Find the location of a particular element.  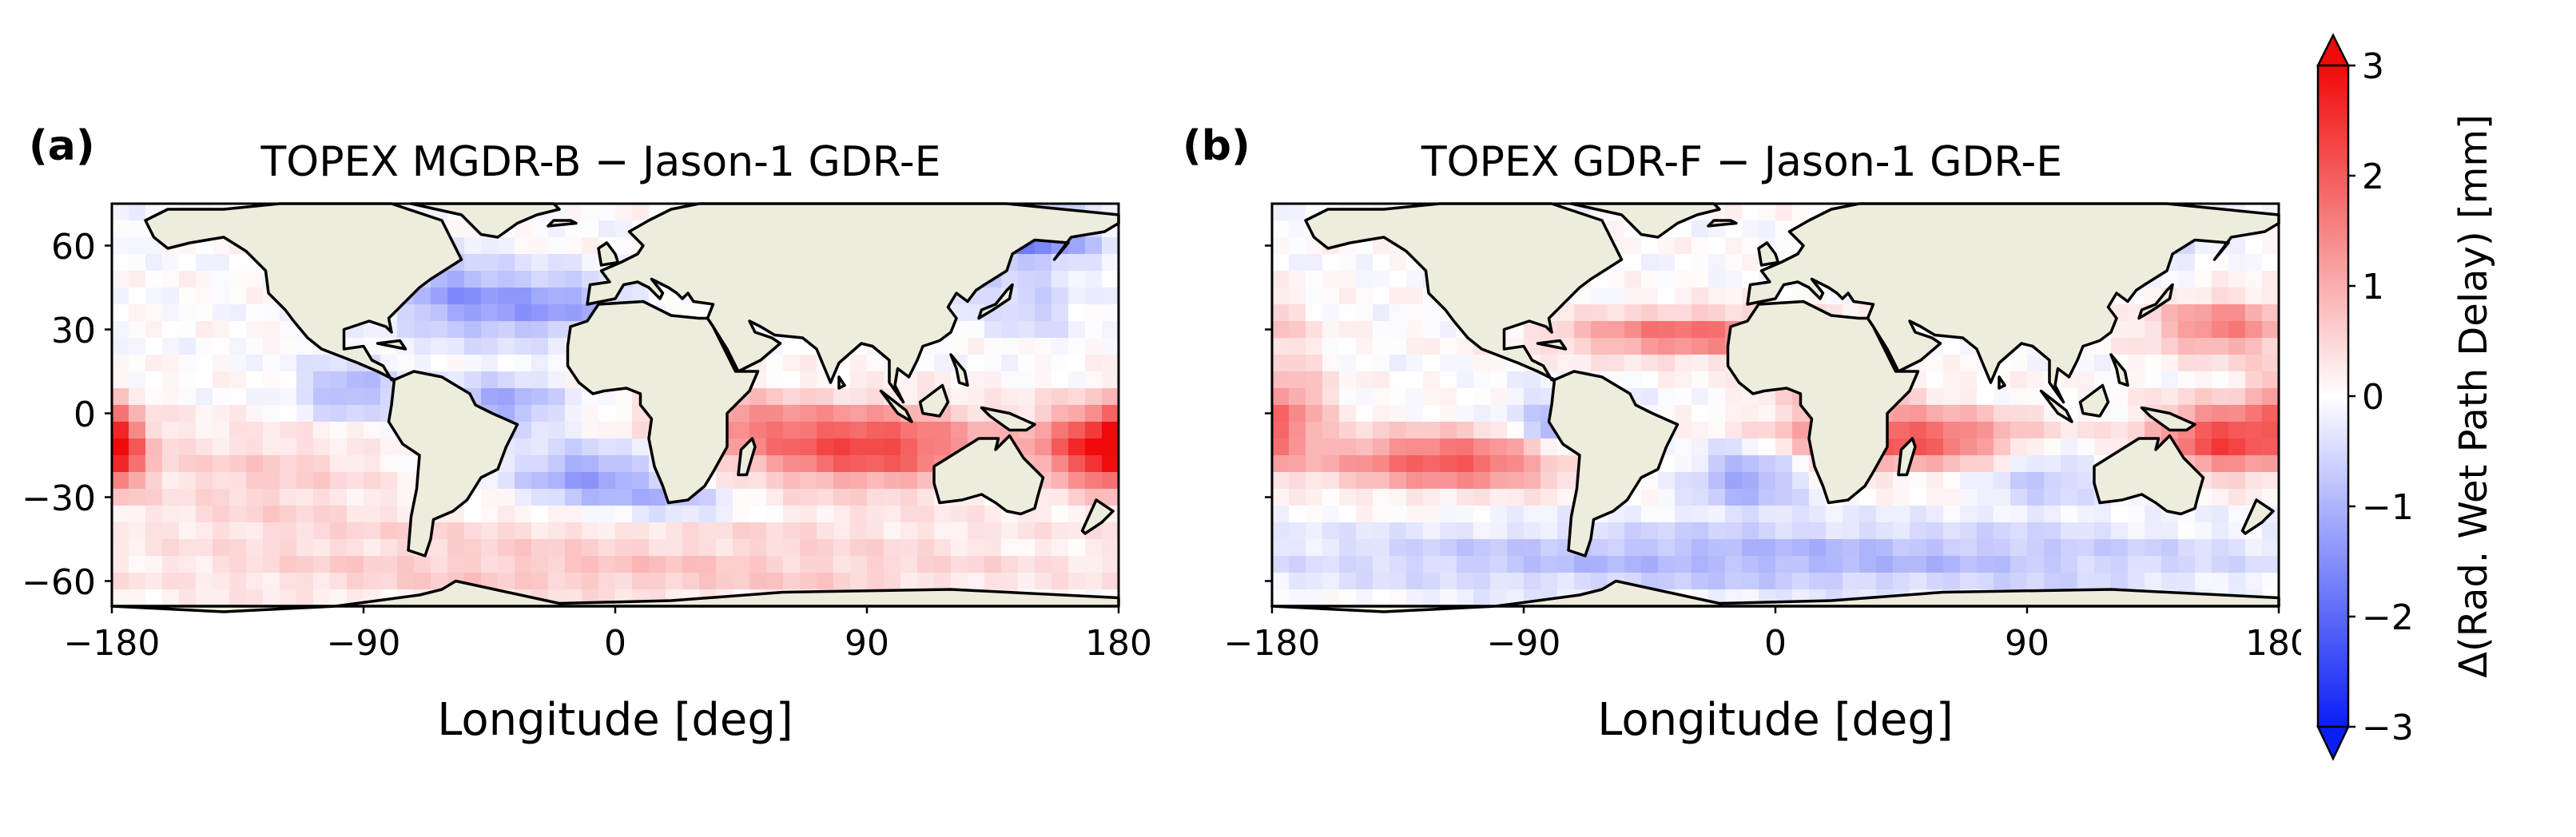

continent-madagascar is located at coordinates (1907, 457).